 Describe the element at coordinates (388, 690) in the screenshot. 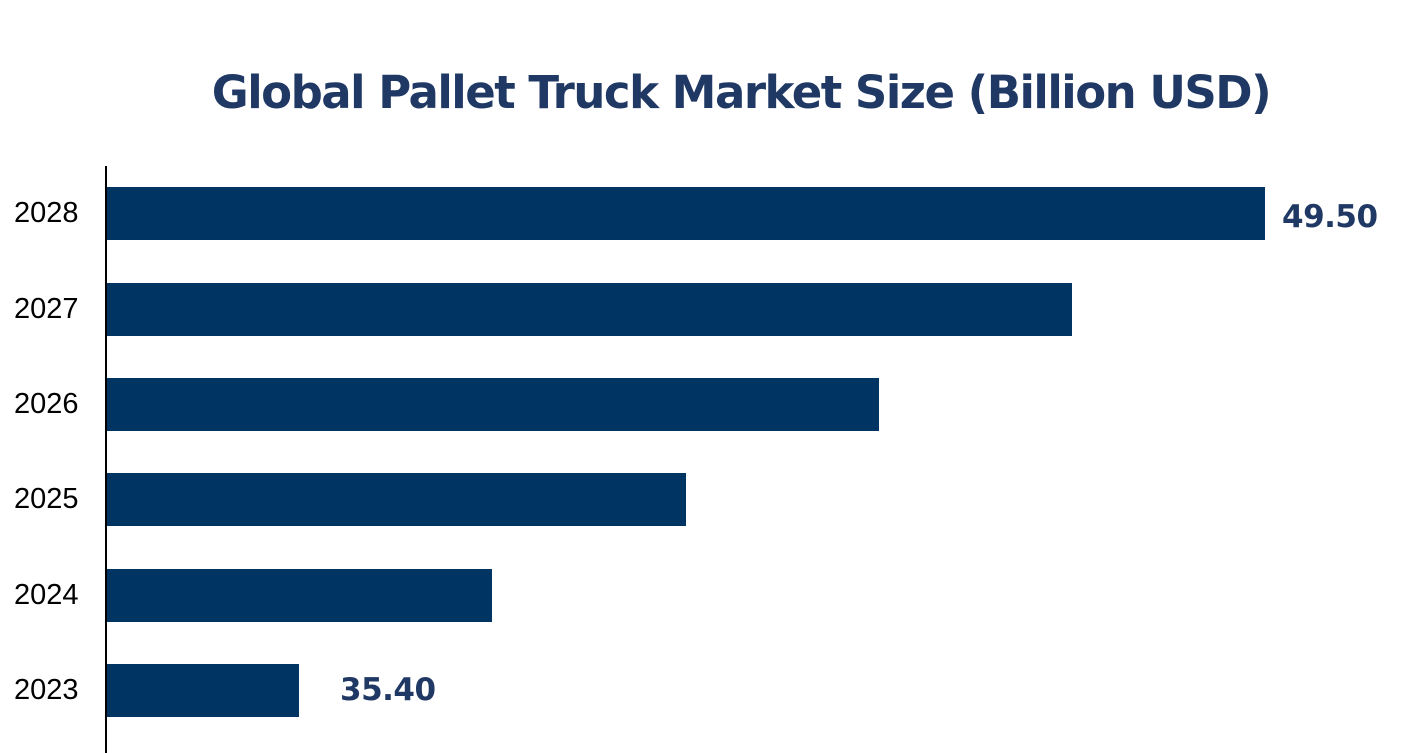

I see `value-label-2023: 35.40` at that location.